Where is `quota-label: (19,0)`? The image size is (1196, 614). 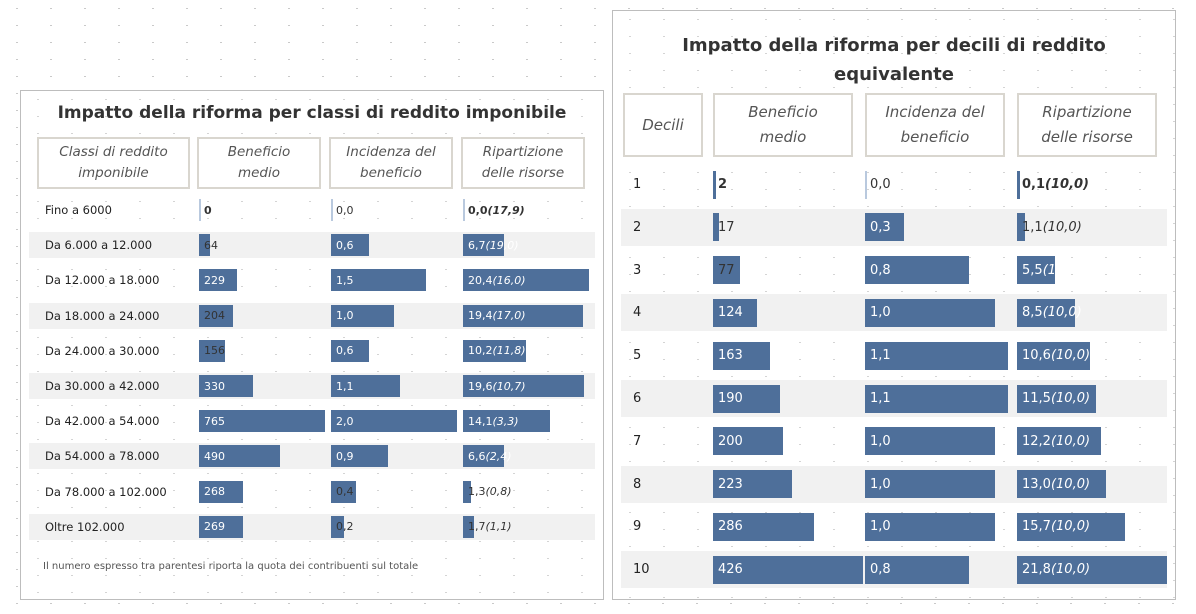
quota-label: (19,0) is located at coordinates (502, 245).